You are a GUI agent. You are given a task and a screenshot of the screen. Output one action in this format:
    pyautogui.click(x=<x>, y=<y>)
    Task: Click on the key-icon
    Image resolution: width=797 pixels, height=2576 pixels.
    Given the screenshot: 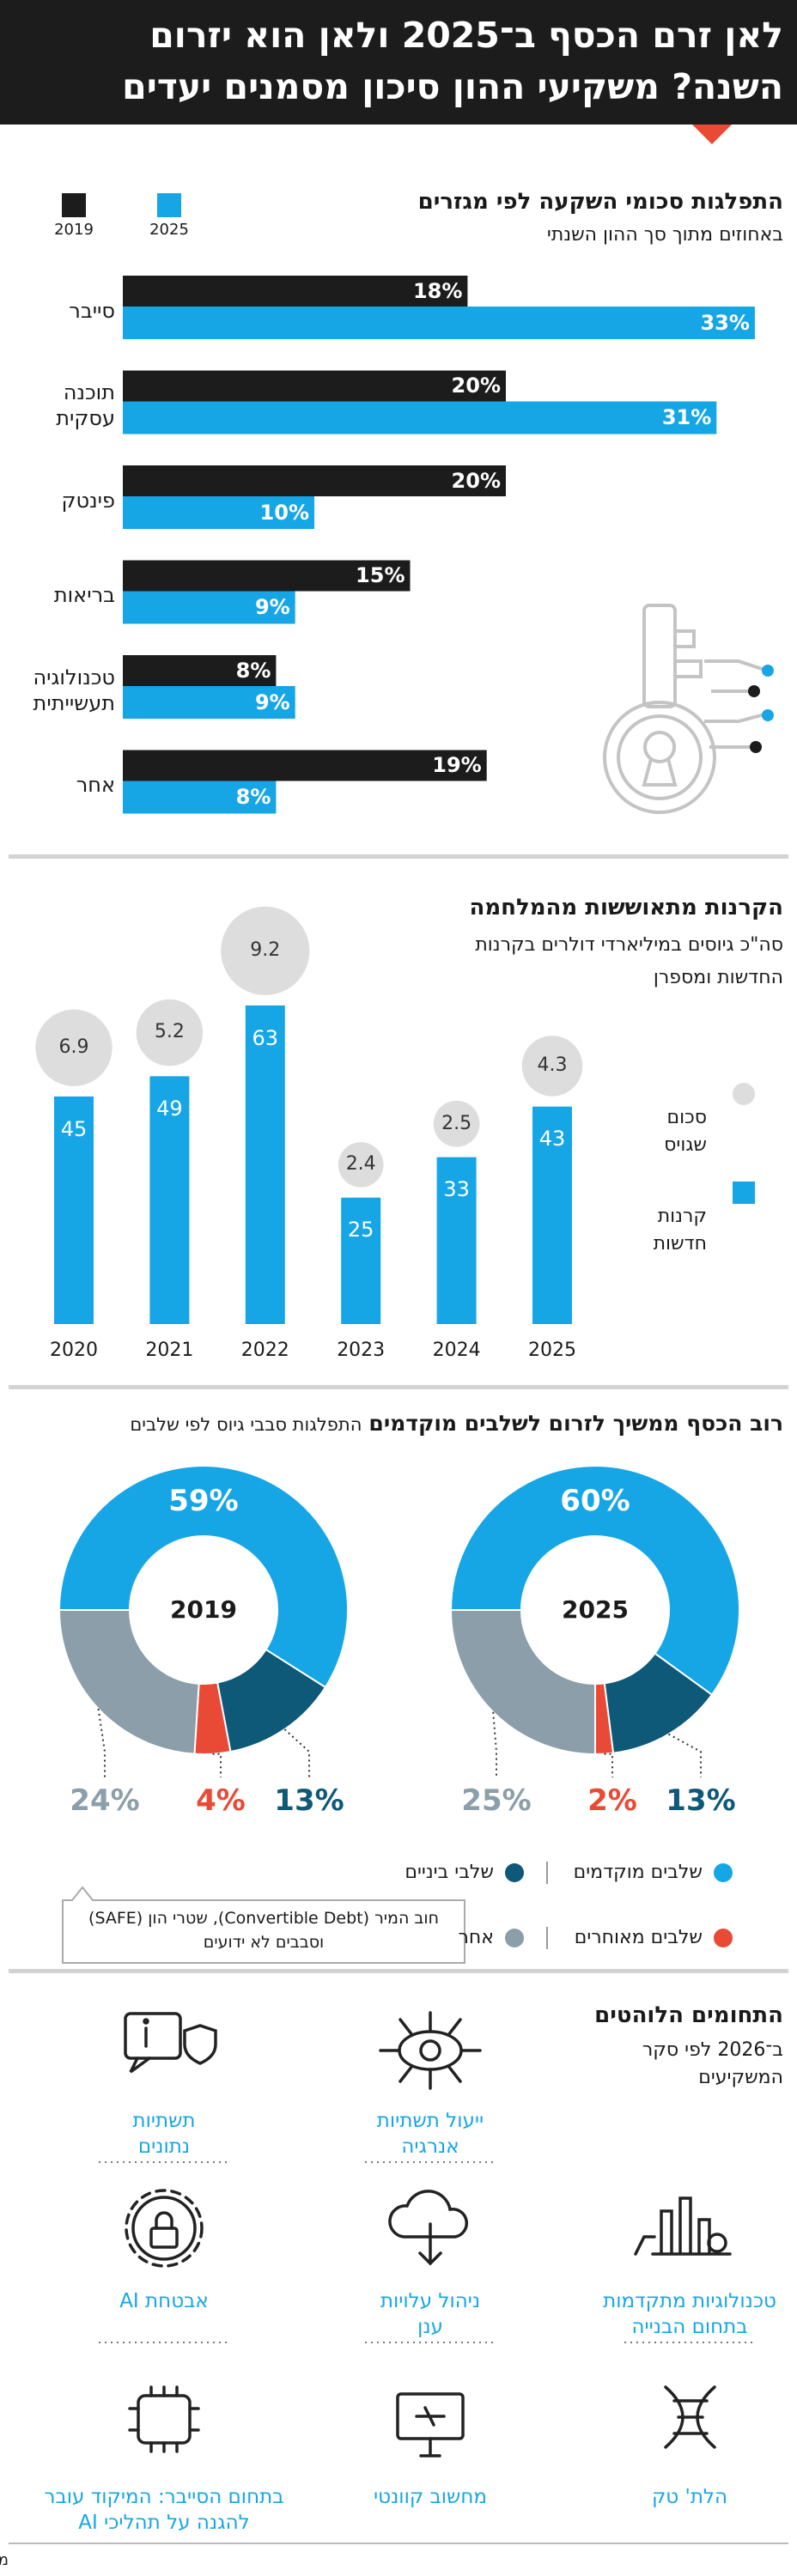 What is the action you would take?
    pyautogui.click(x=684, y=709)
    